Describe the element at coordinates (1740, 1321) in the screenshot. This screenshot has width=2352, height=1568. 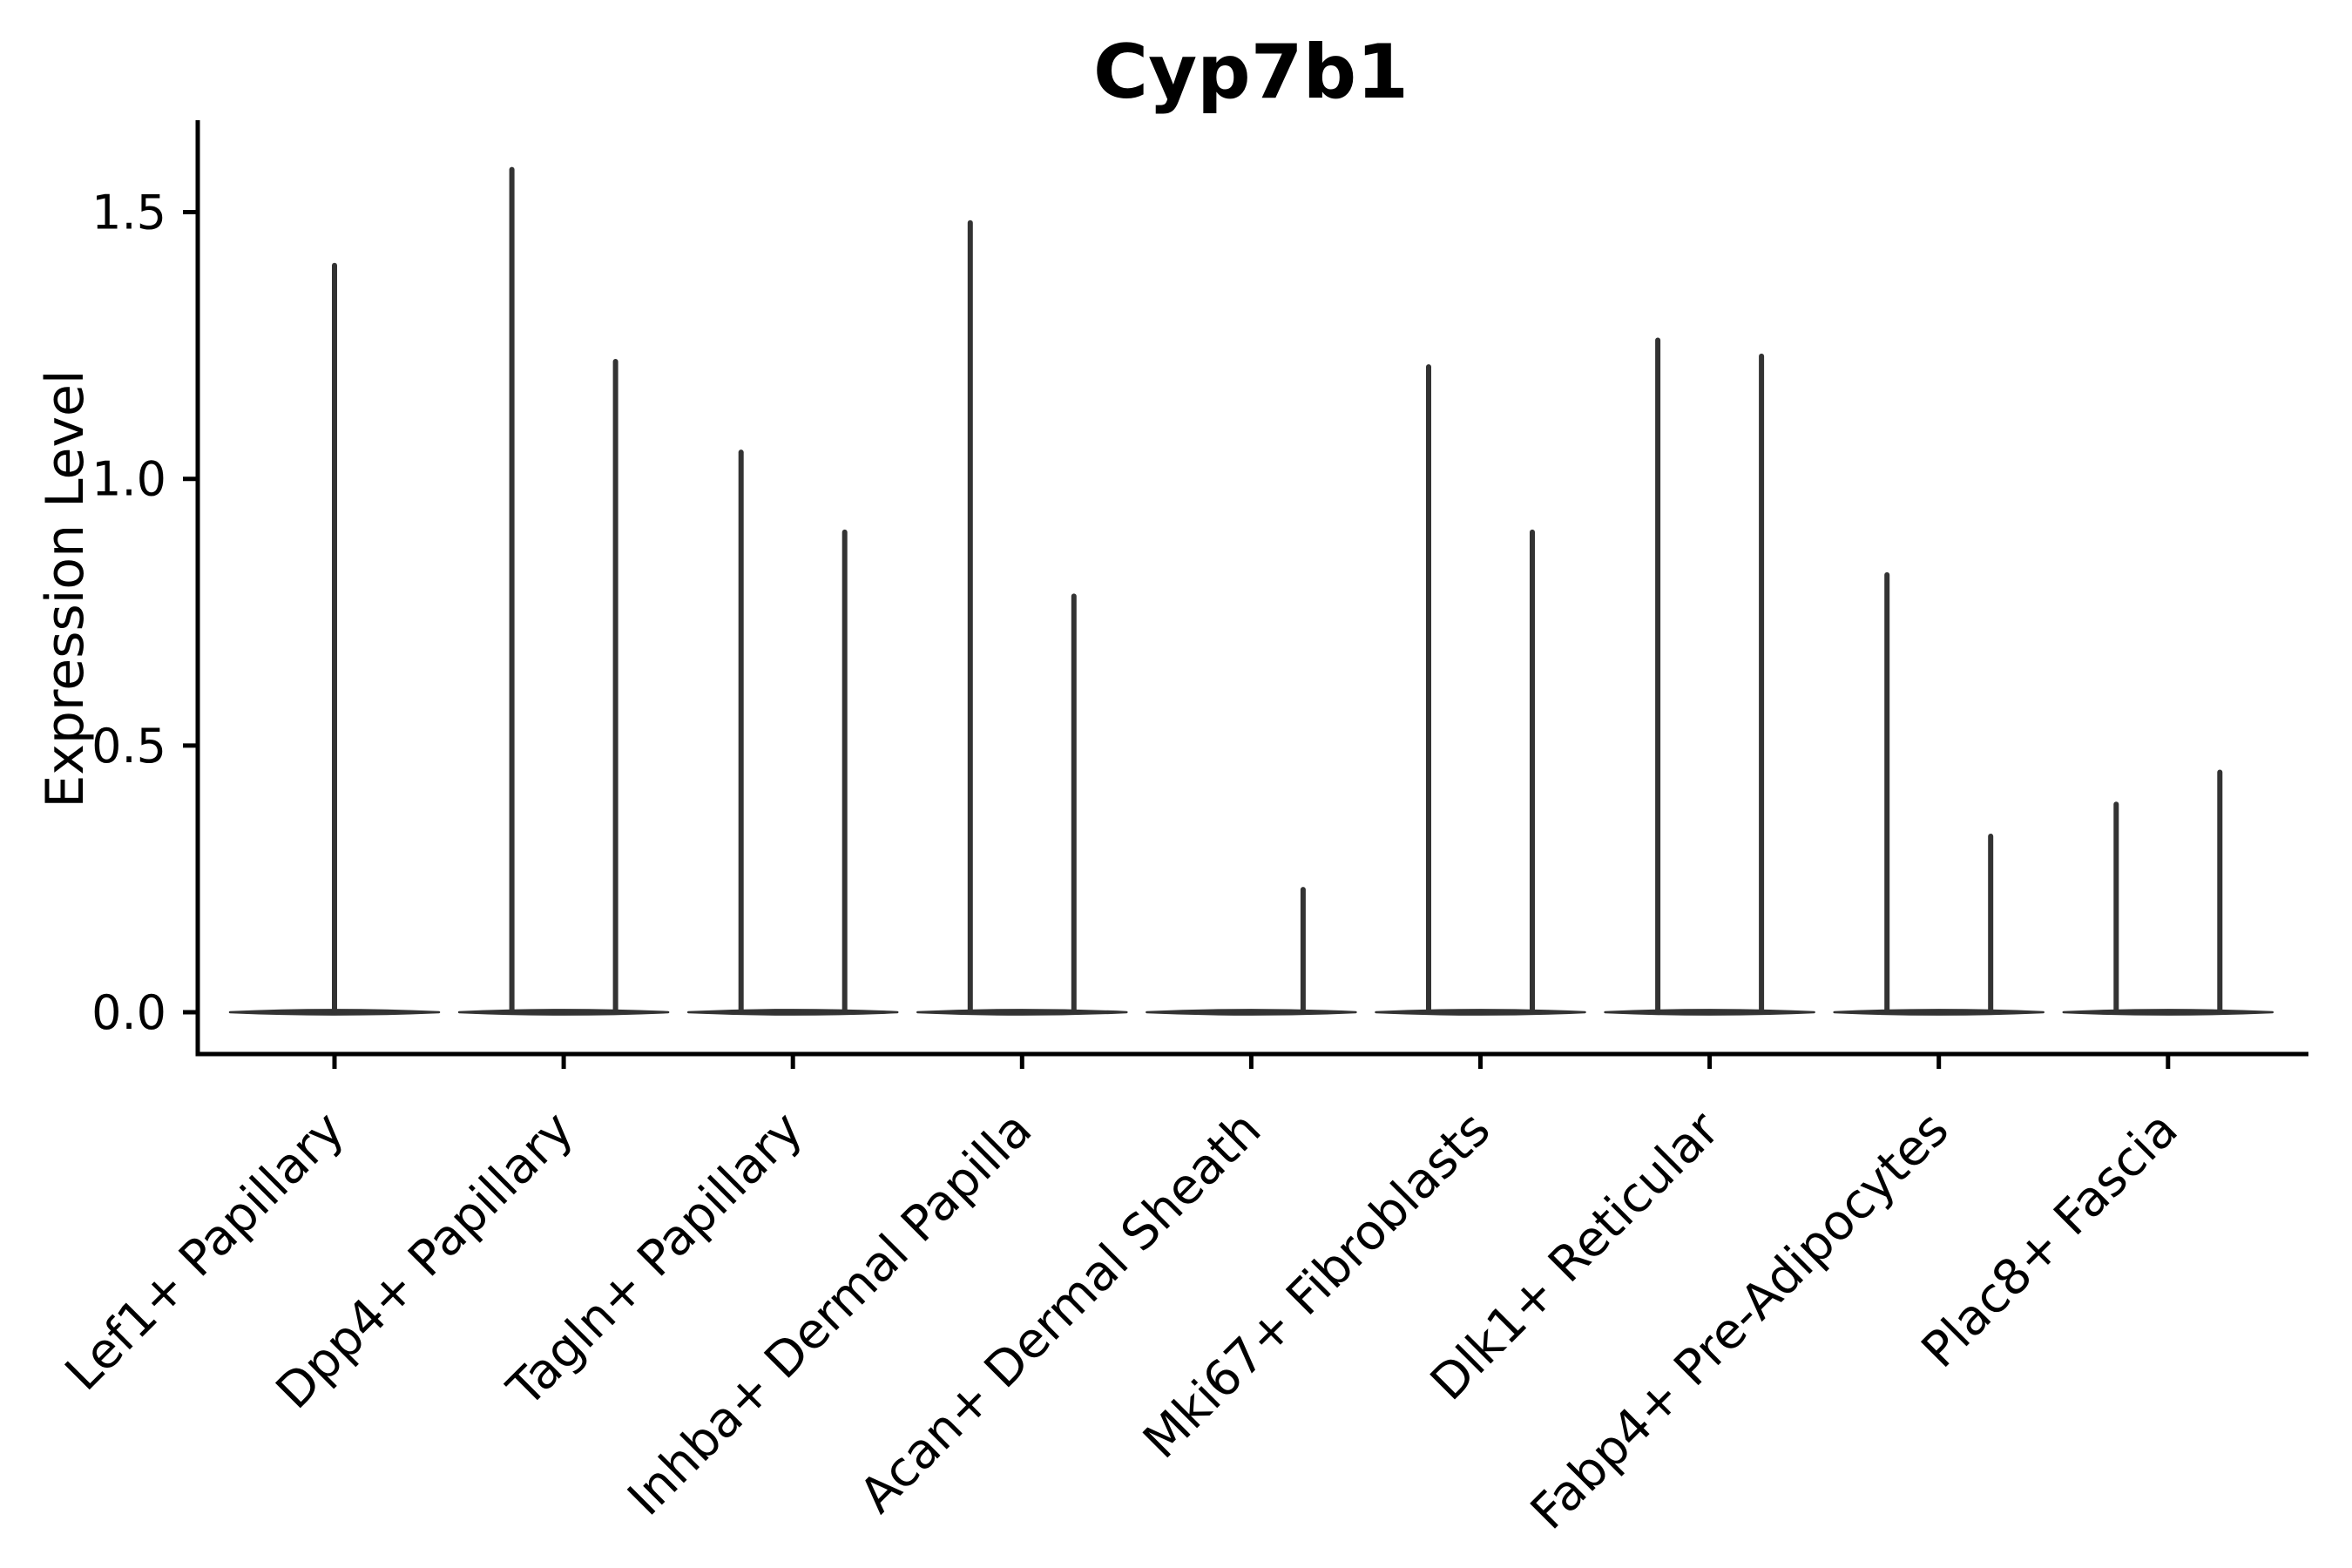
I see `x-tick-label: Fabp4+ Pre-Adipocytes` at that location.